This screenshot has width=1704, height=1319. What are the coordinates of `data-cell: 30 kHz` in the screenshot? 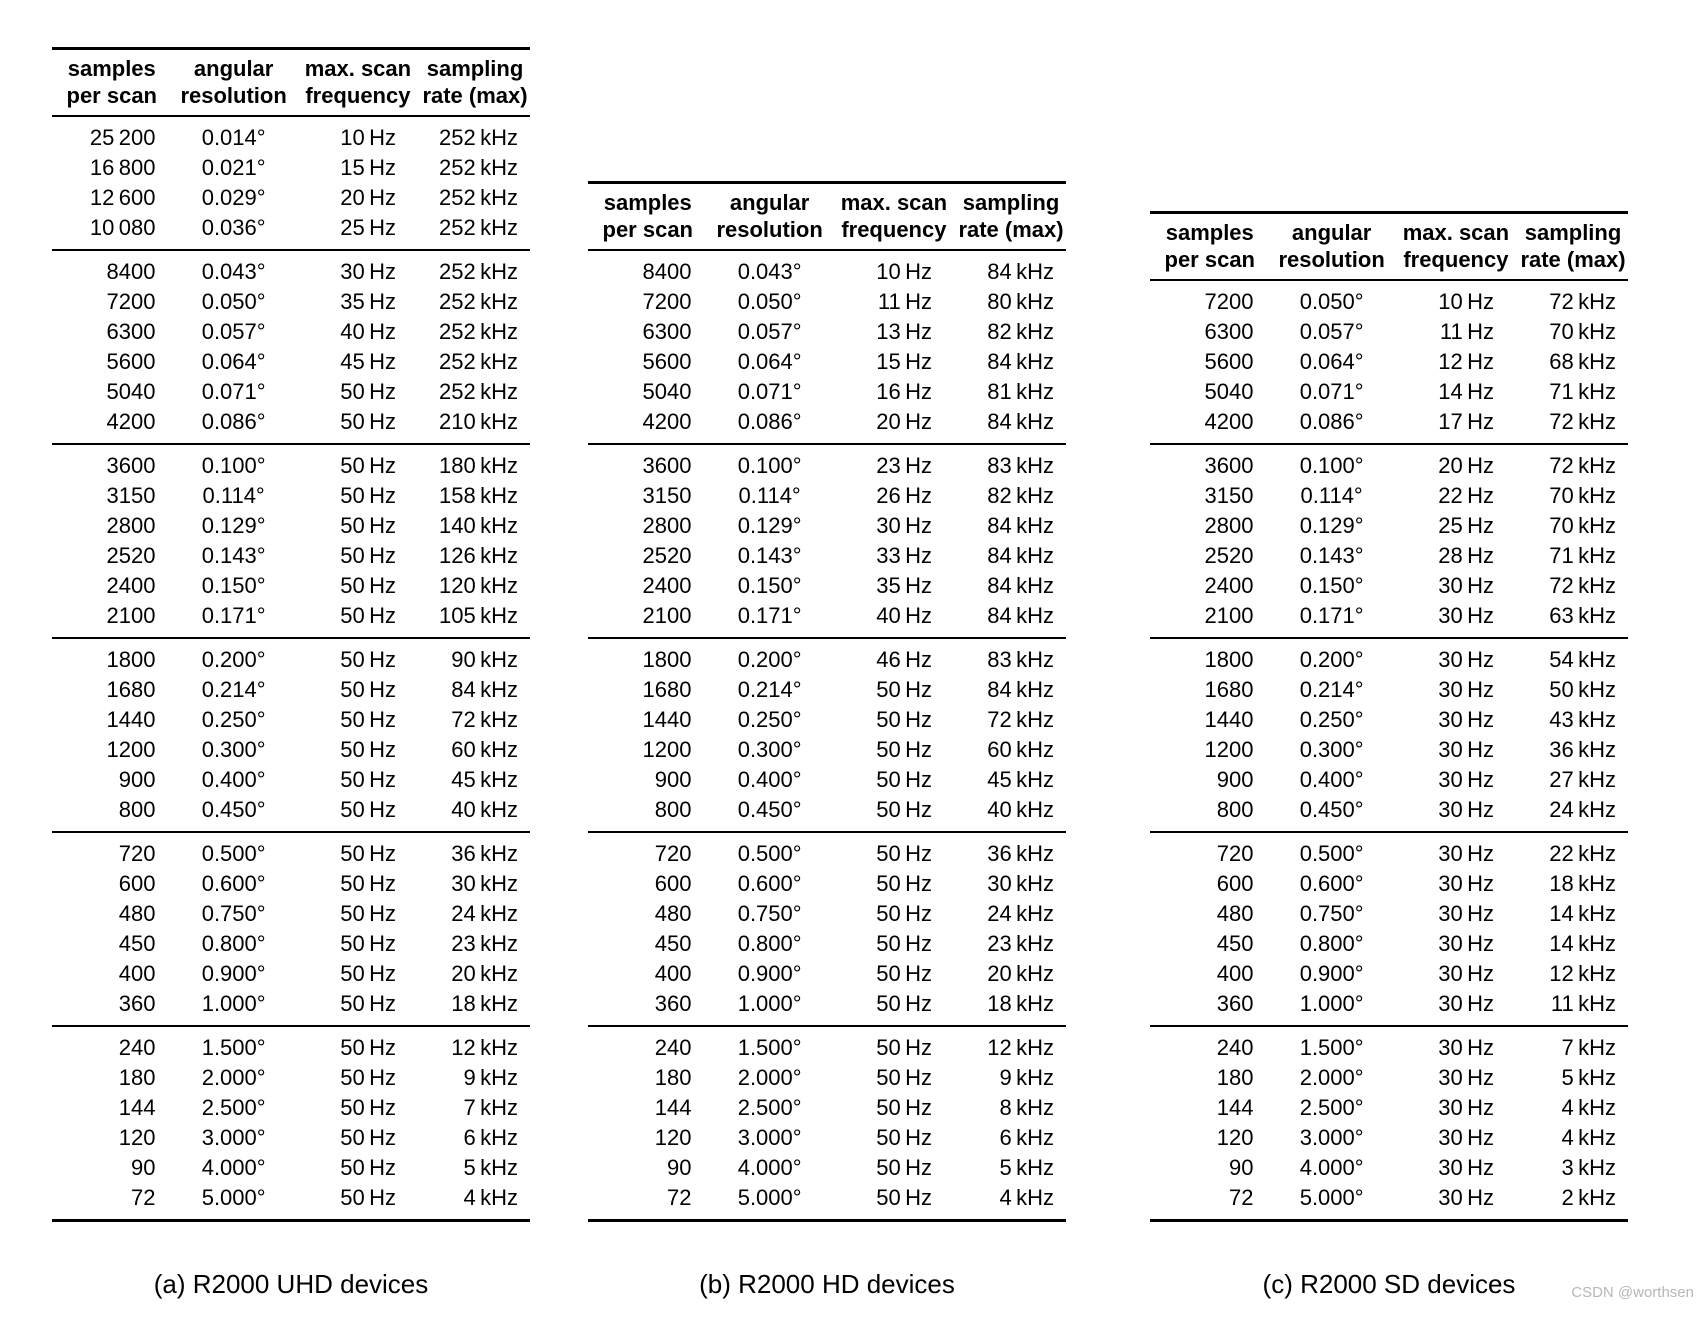 It's located at (1020, 883).